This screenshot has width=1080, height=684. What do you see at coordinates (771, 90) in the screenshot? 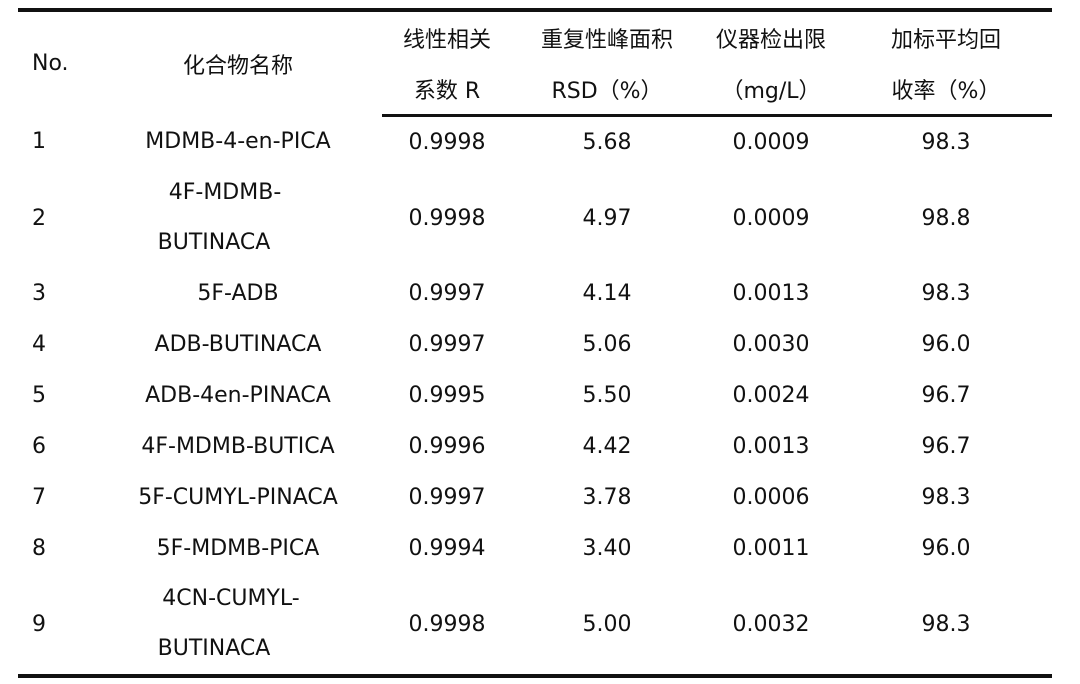
I see `header-lod-line2: （mg/L）` at bounding box center [771, 90].